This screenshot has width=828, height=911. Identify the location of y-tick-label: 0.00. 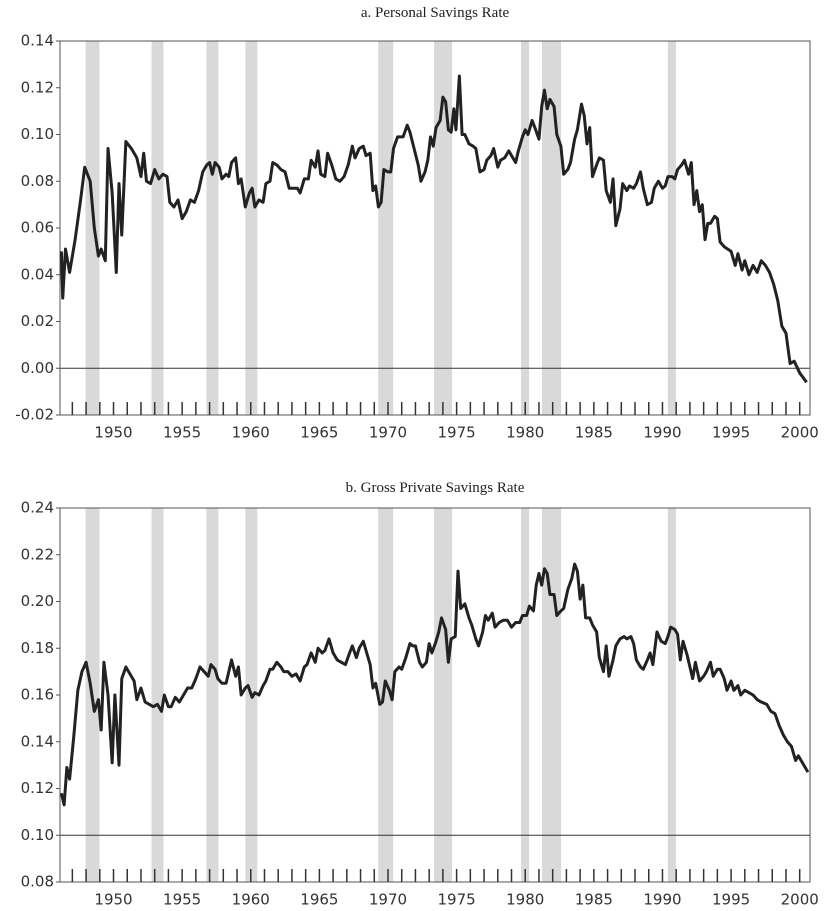
(37, 368).